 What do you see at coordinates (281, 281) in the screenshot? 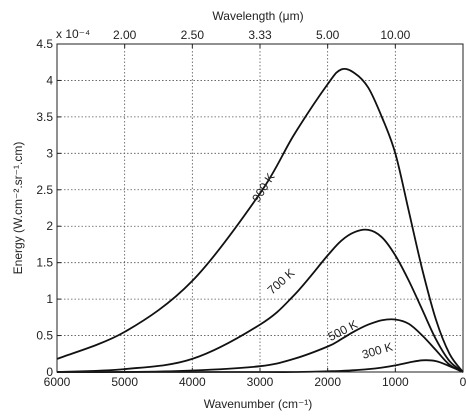
I see `series-label: 700 K` at bounding box center [281, 281].